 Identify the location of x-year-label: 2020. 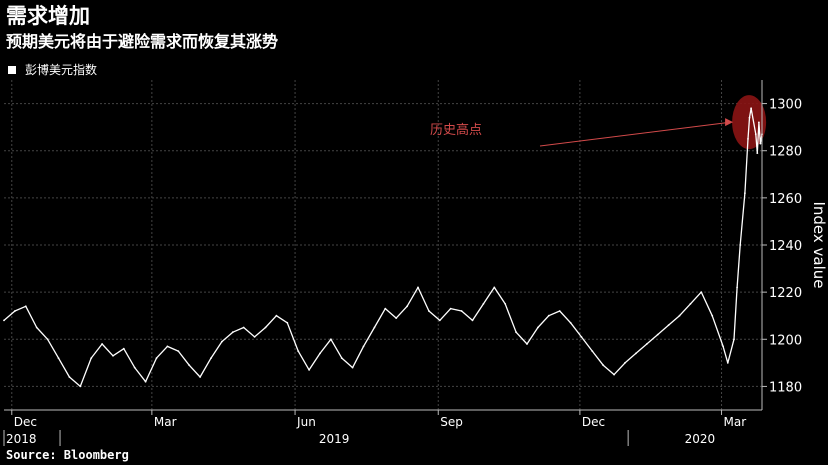
(700, 439).